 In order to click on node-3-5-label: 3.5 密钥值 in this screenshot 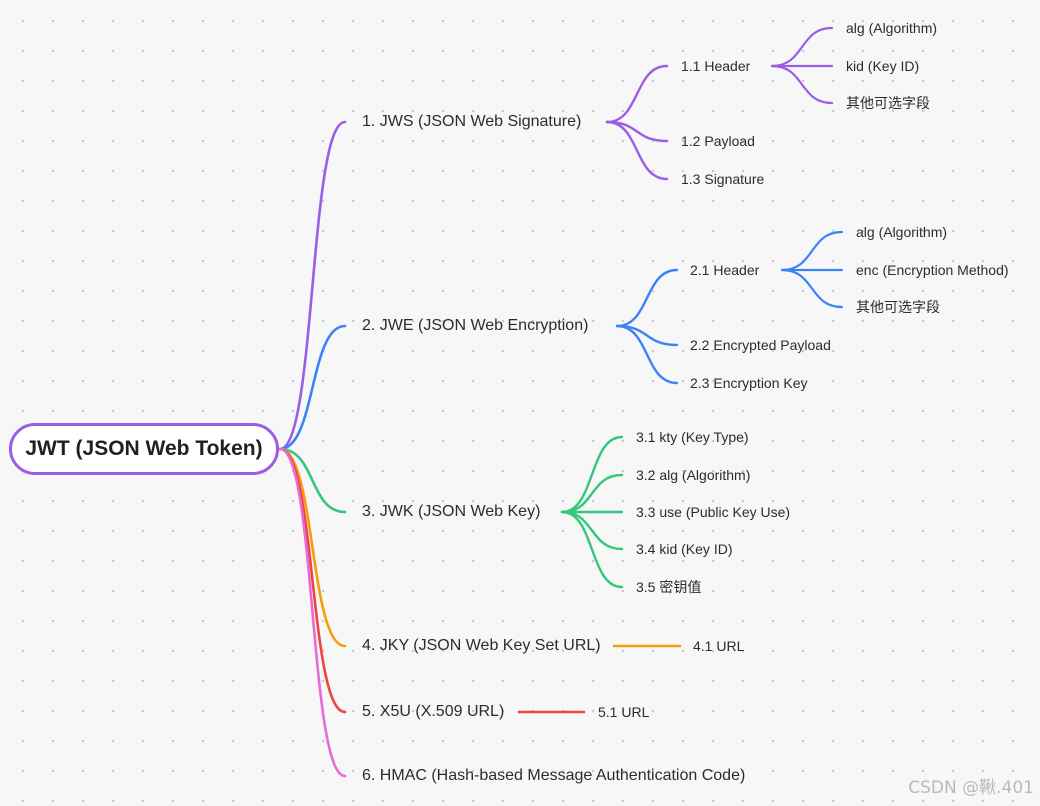, I will do `click(669, 587)`.